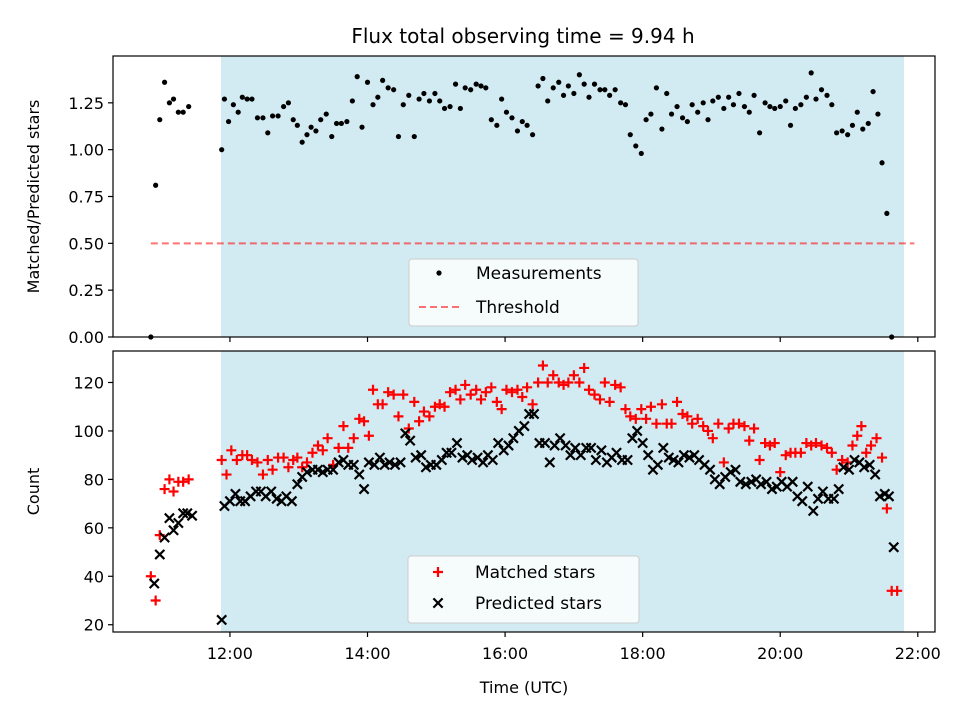  Describe the element at coordinates (94, 528) in the screenshot. I see `y-tick-label: 60` at that location.